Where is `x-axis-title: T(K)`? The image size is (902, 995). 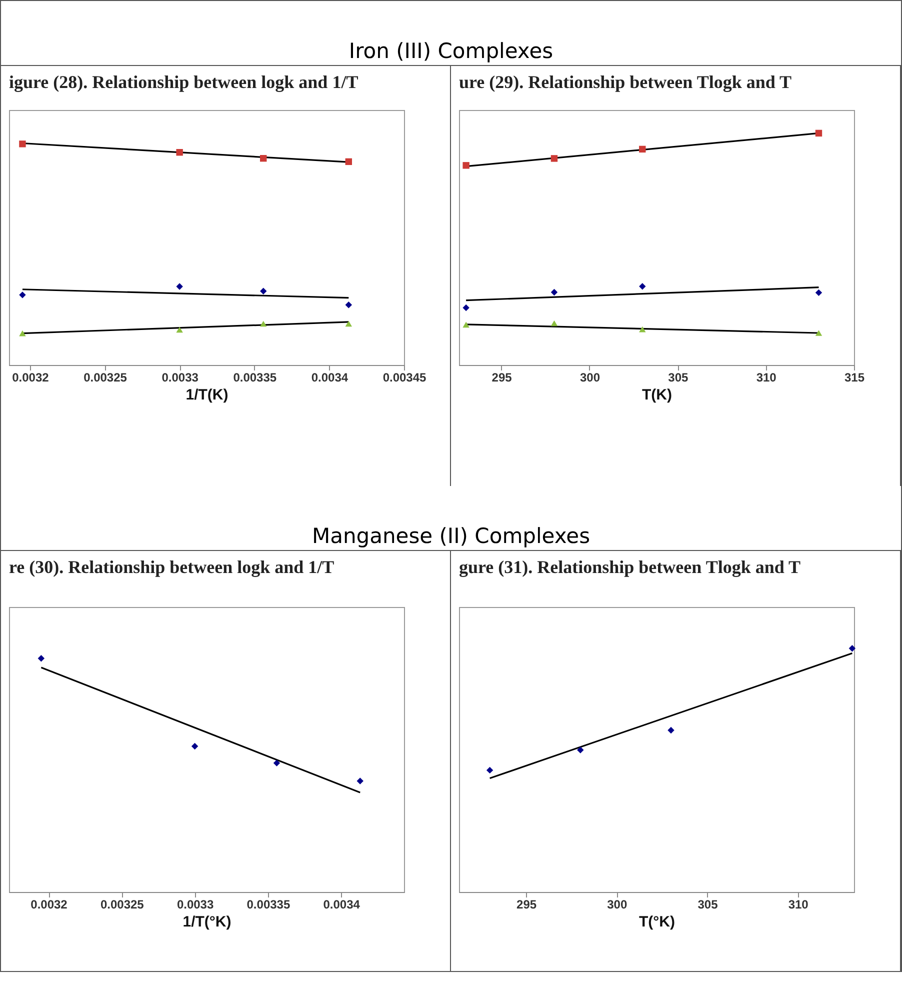
x-axis-title: T(K) is located at coordinates (657, 395).